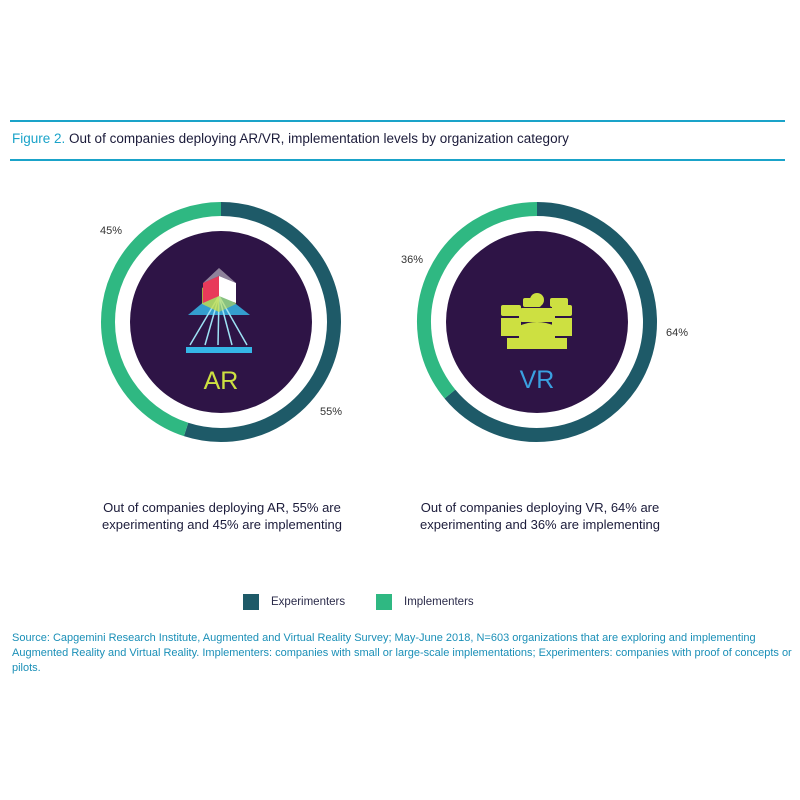 Image resolution: width=800 pixels, height=800 pixels. What do you see at coordinates (111, 231) in the screenshot?
I see `ar-implementers-value-label: 45%` at bounding box center [111, 231].